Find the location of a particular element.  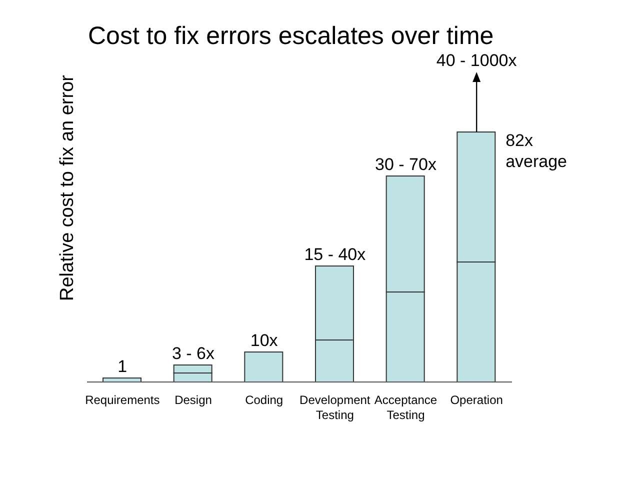

annotation: 1 is located at coordinates (123, 366).